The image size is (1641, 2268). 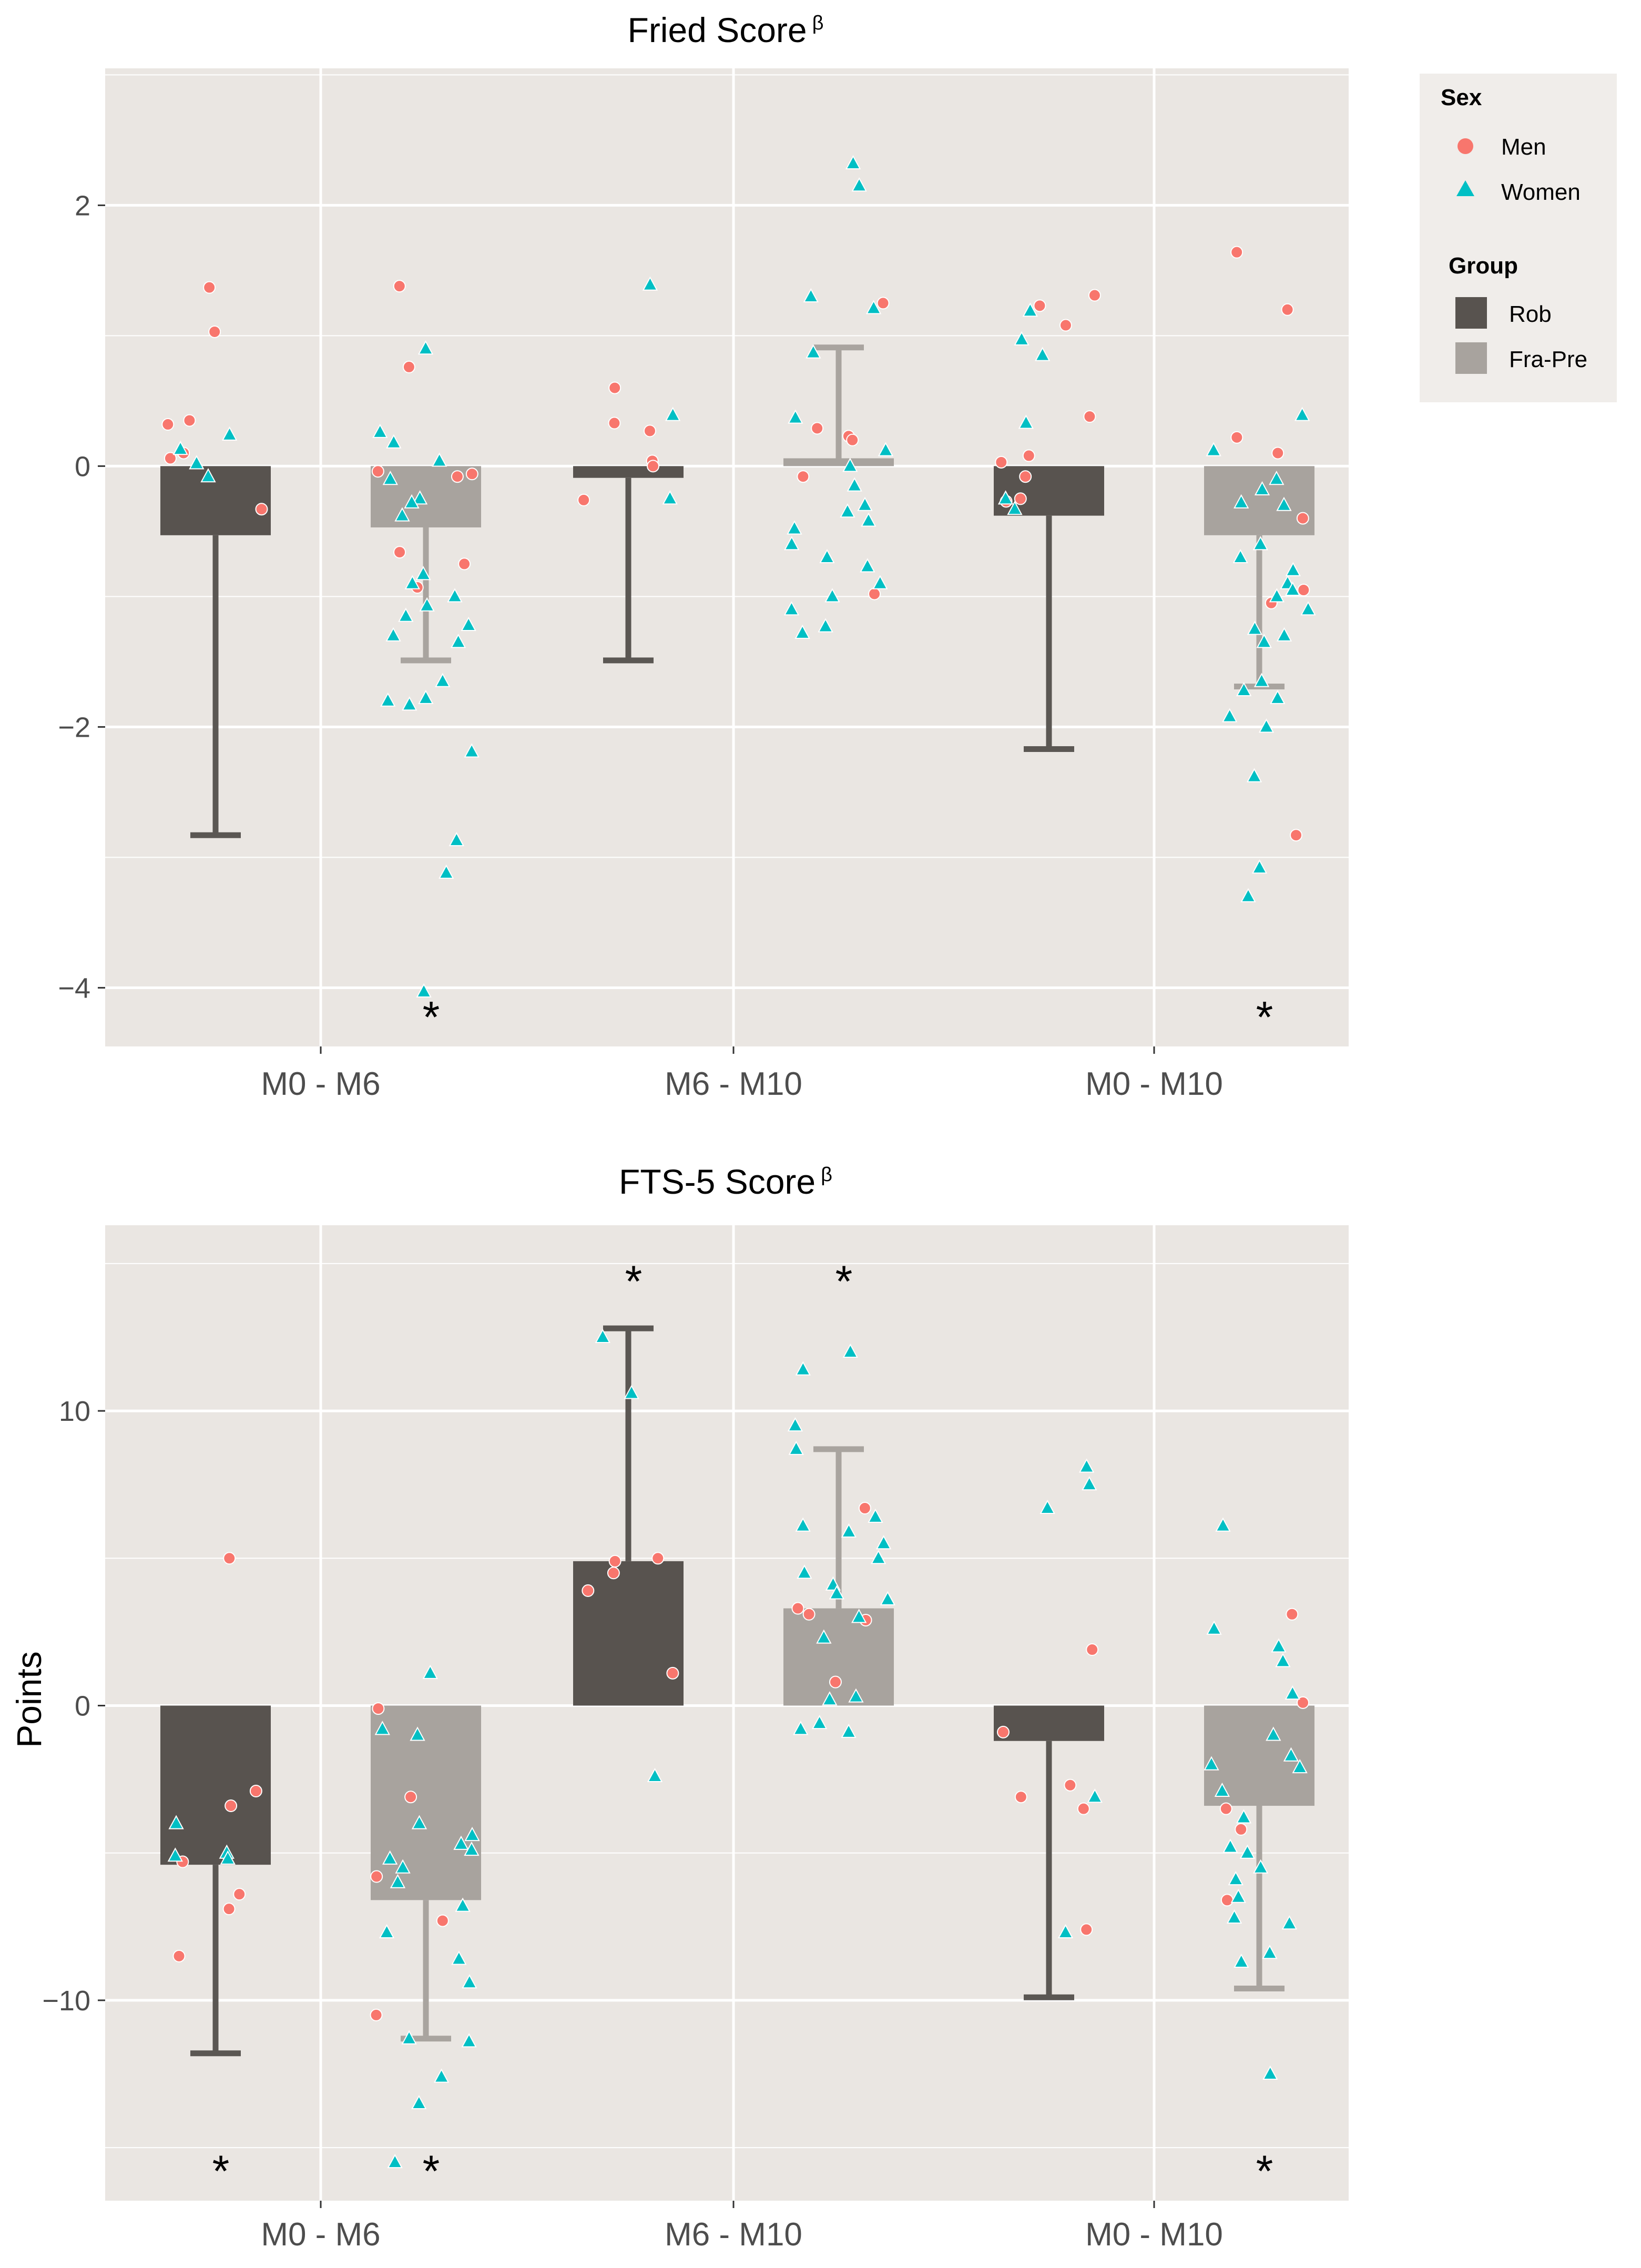 I want to click on fried-y-tick-label: −2, so click(x=74, y=727).